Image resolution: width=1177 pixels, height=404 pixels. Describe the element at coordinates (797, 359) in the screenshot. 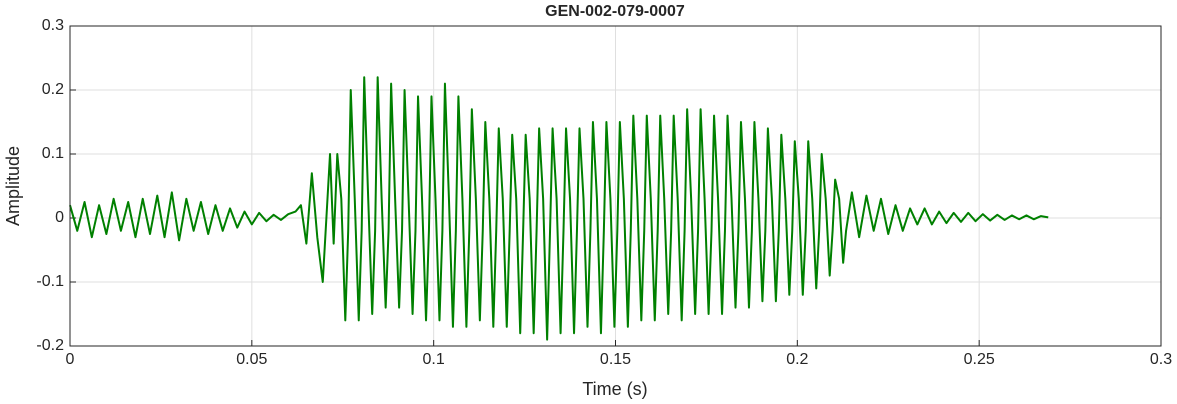

I see `x-tick-label: 0.2` at that location.